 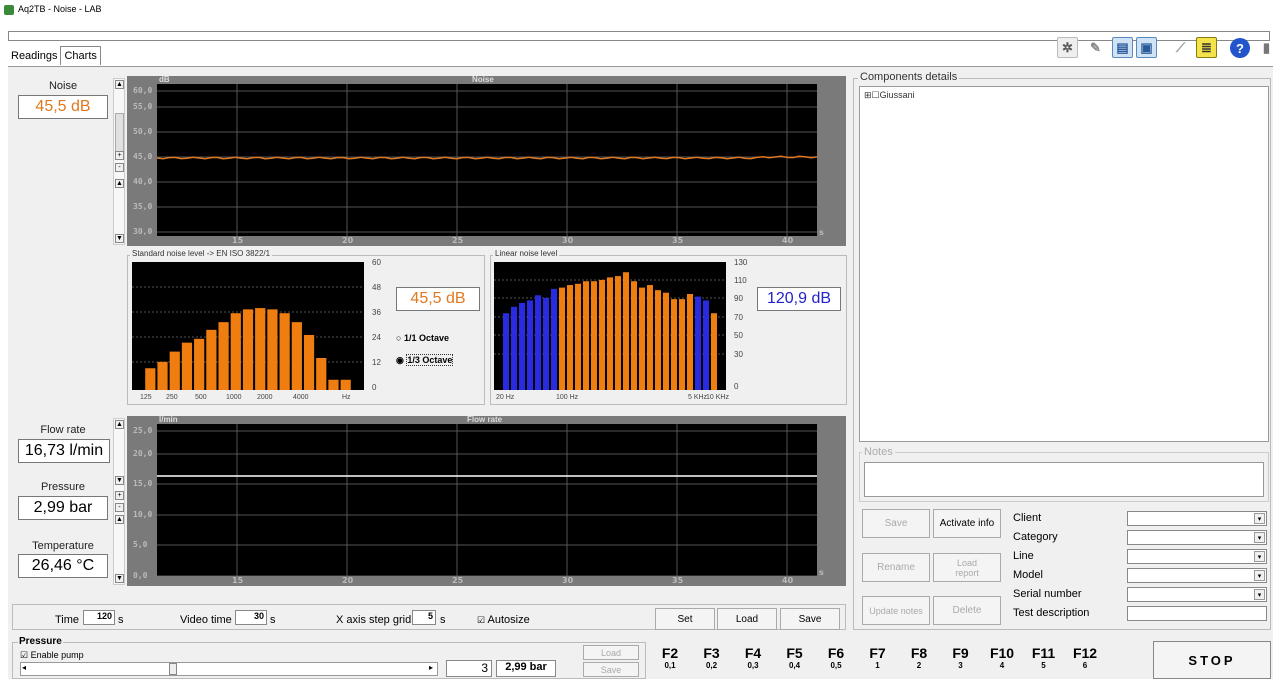 I want to click on x-tick-label: 125, so click(x=146, y=397).